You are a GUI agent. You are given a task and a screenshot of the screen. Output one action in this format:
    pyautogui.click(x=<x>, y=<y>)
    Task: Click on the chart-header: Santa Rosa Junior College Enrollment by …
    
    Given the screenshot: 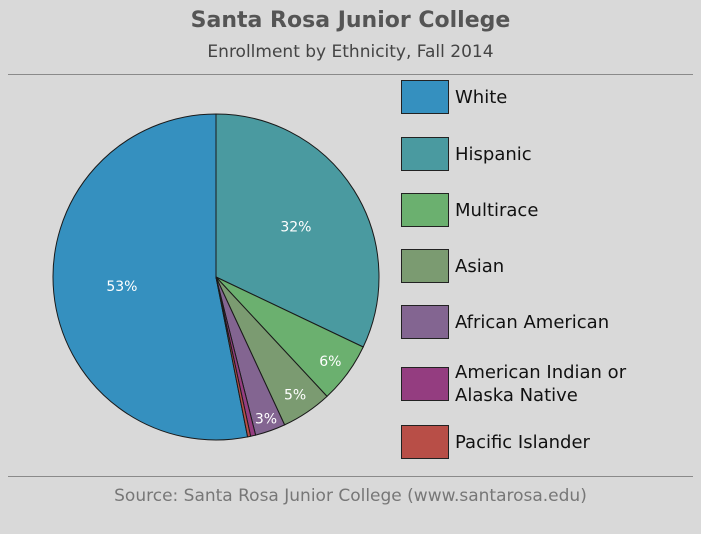 What is the action you would take?
    pyautogui.click(x=350, y=37)
    